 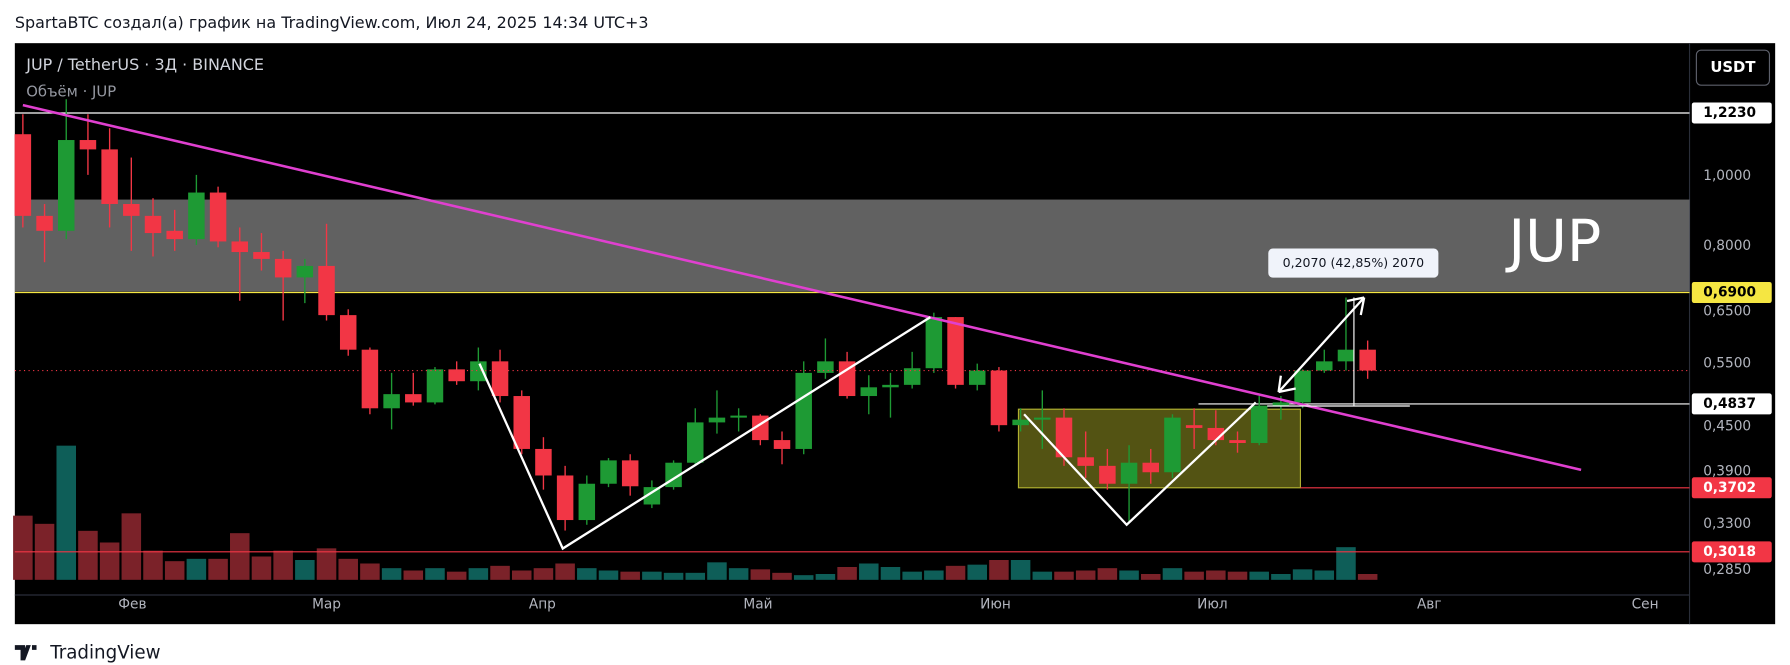 What do you see at coordinates (104, 652) in the screenshot?
I see `logo-text: TradingView` at bounding box center [104, 652].